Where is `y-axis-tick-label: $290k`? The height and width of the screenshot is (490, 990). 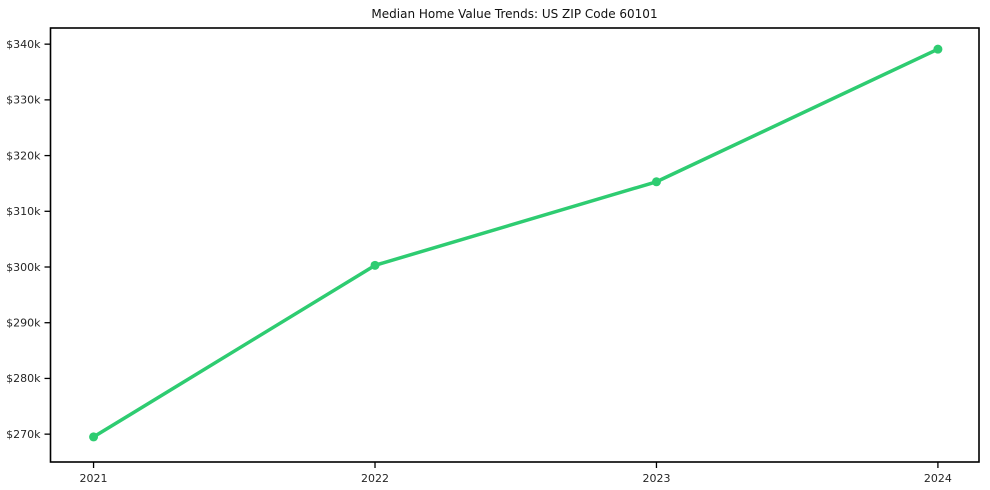 y-axis-tick-label: $290k is located at coordinates (23, 323).